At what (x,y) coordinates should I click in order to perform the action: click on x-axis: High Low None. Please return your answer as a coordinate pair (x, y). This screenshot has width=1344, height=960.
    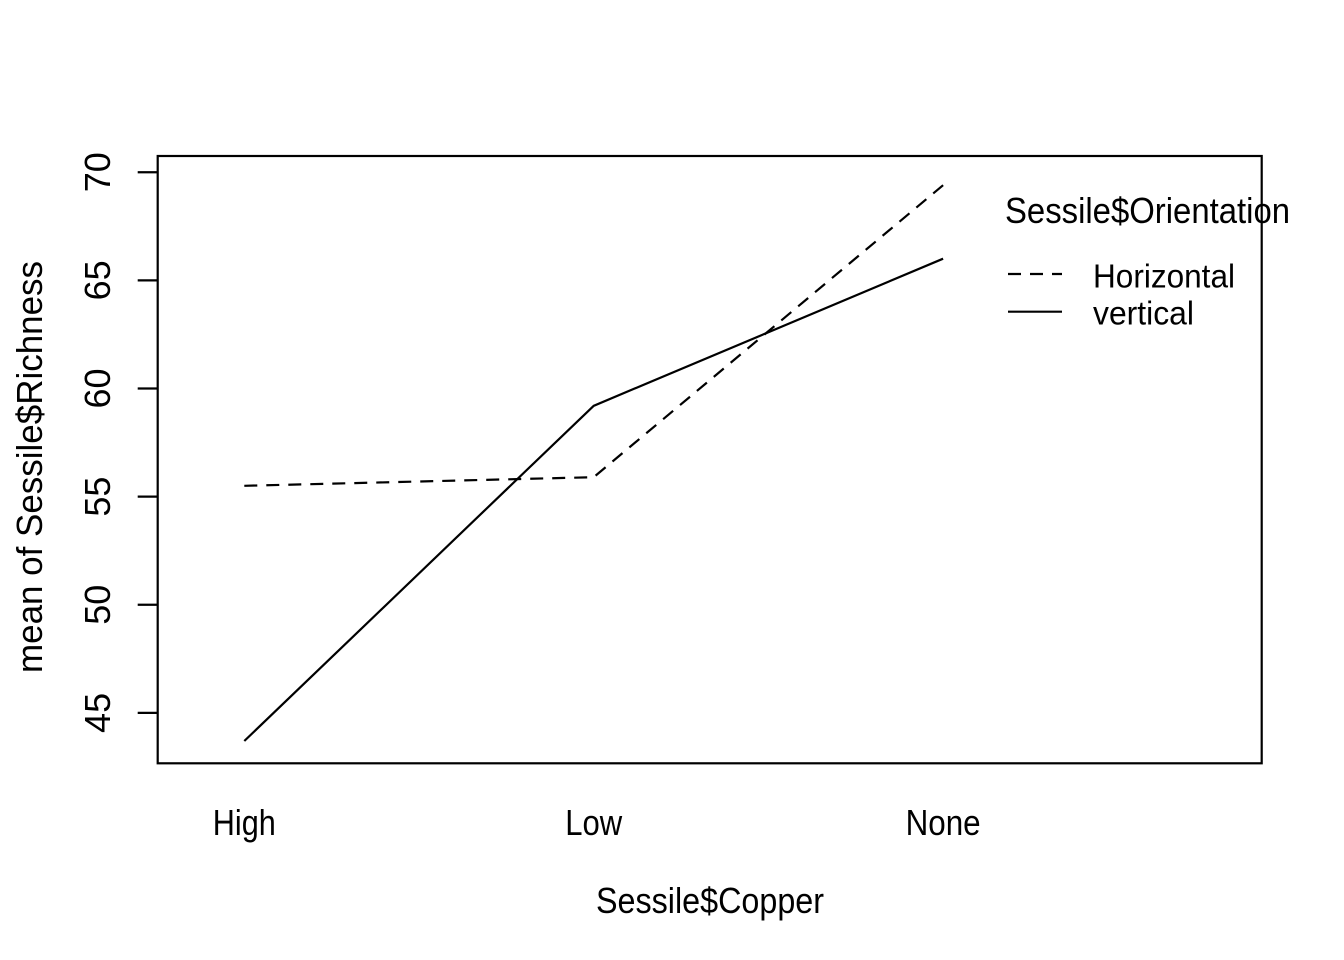
    Looking at the image, I should click on (597, 822).